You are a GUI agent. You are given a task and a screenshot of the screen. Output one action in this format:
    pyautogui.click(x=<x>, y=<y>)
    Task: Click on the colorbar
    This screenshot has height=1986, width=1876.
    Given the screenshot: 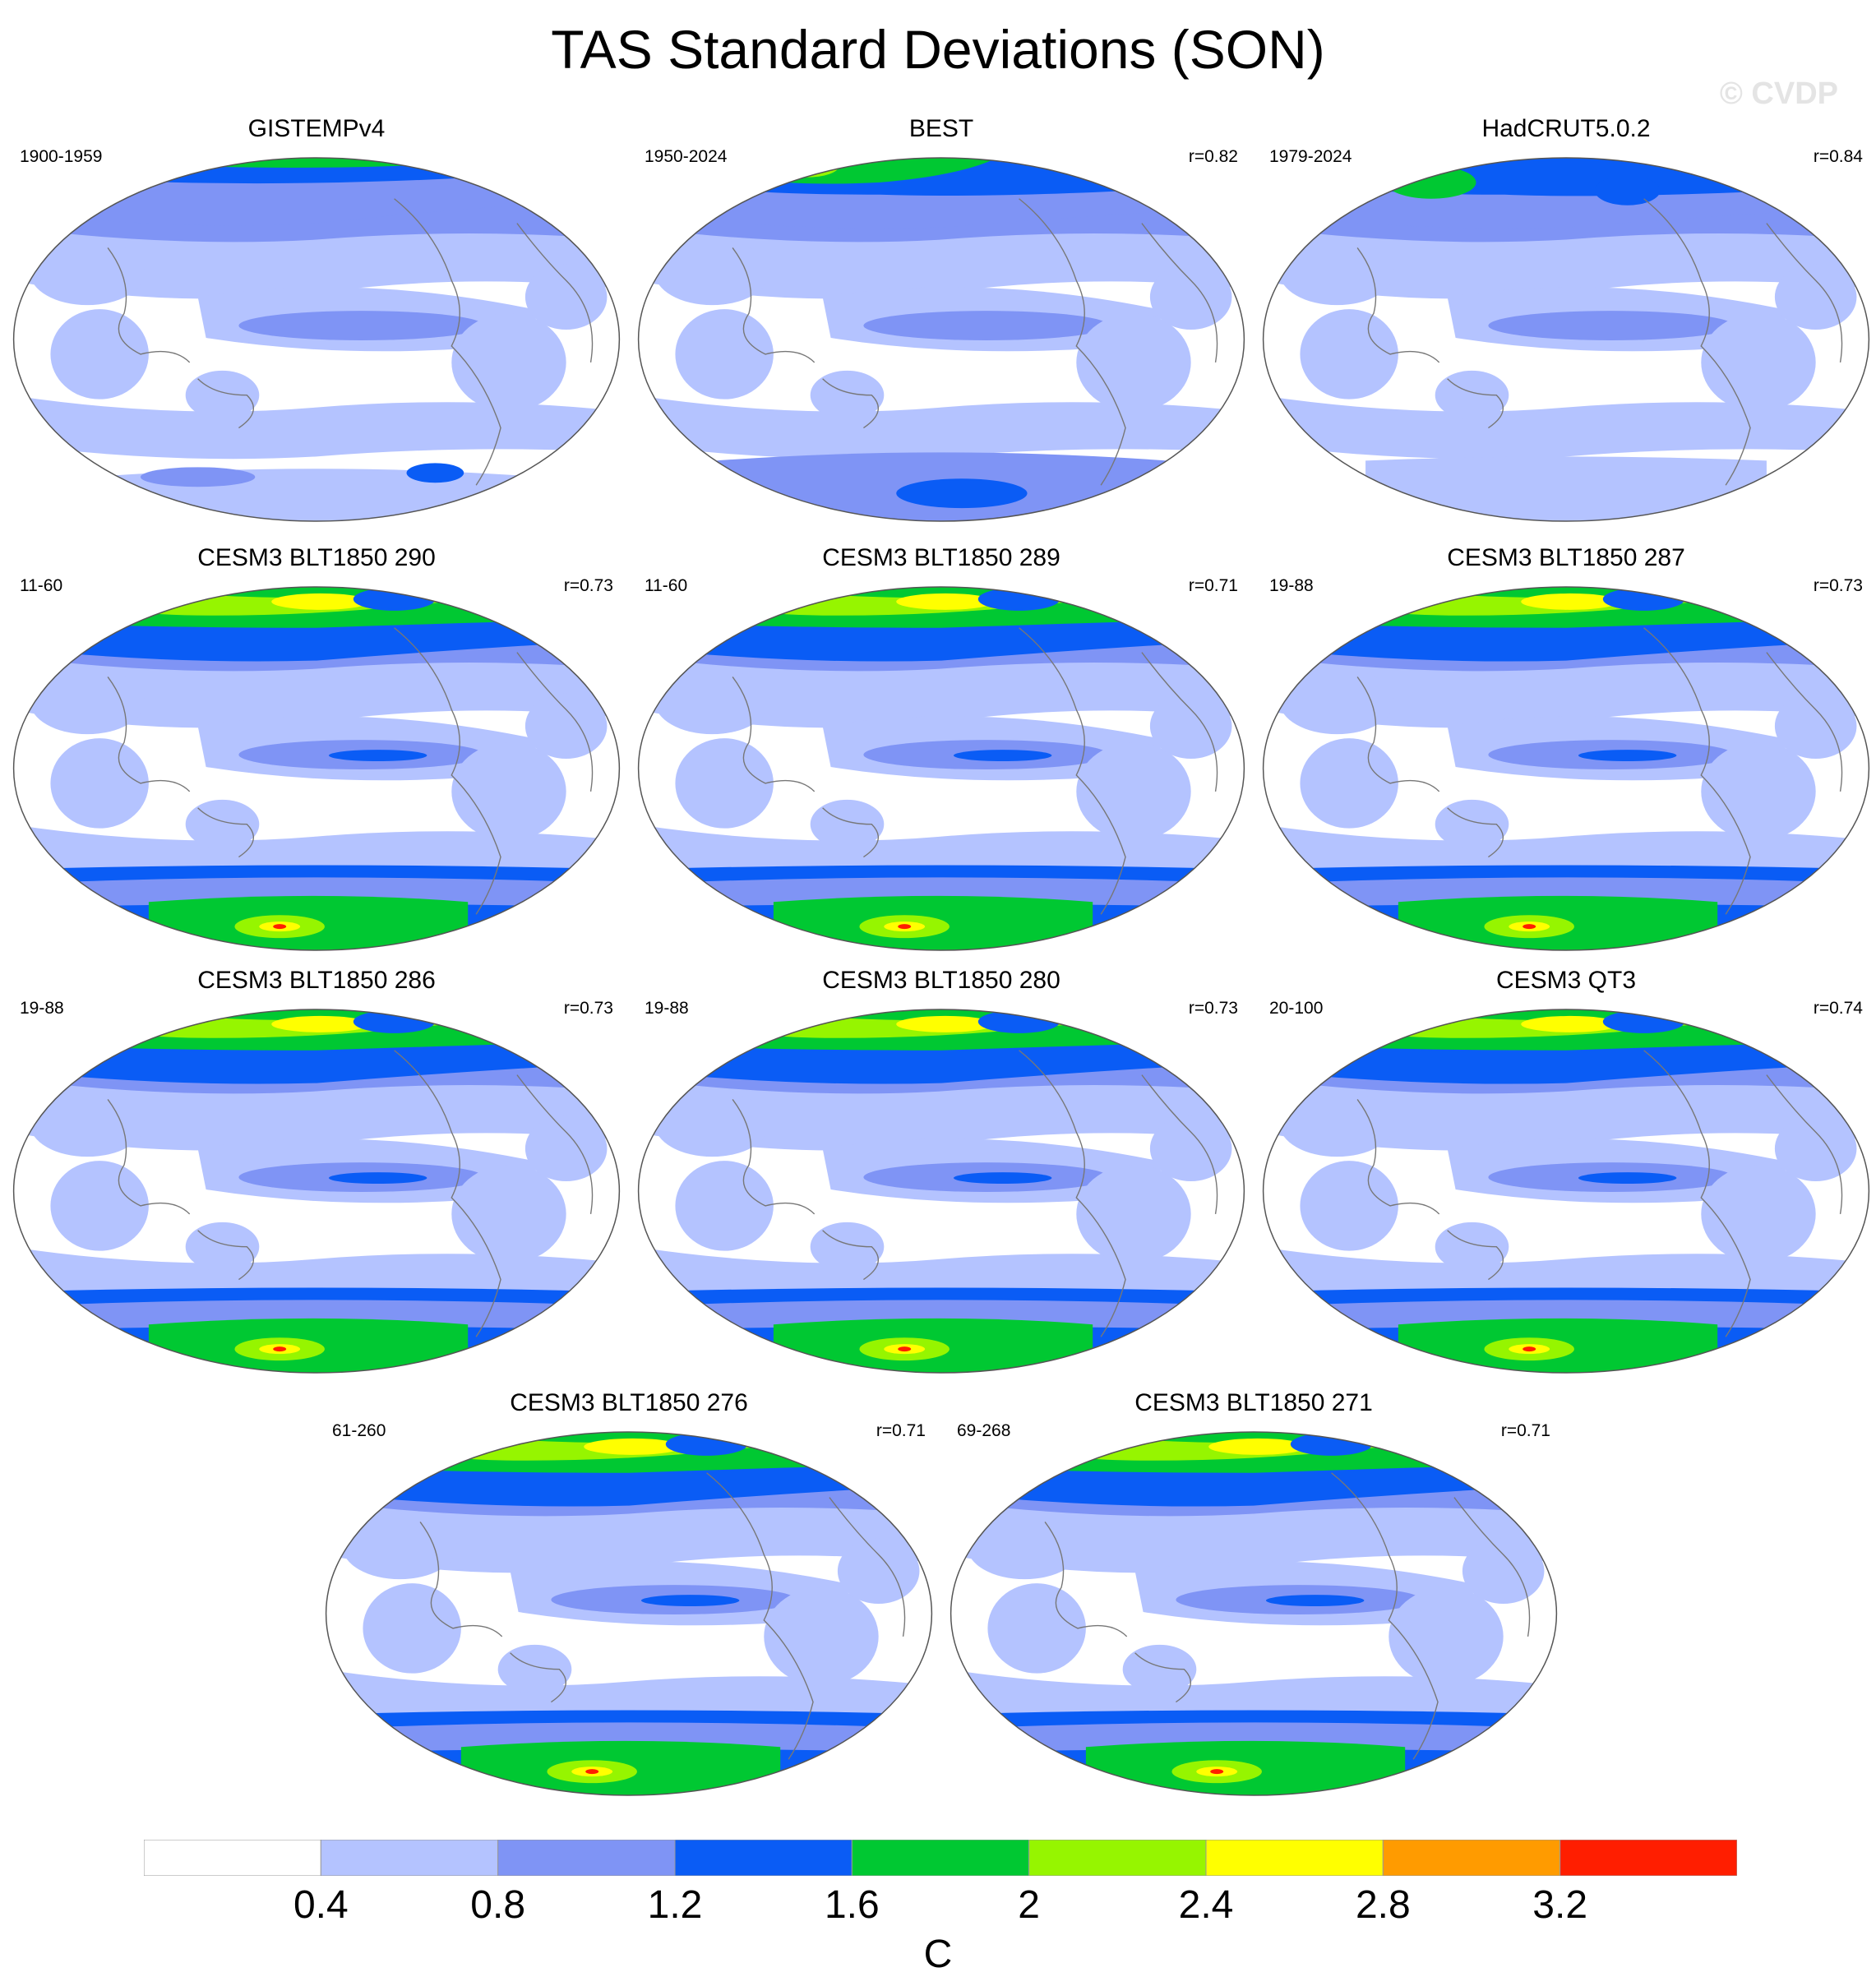 What is the action you would take?
    pyautogui.click(x=940, y=1858)
    